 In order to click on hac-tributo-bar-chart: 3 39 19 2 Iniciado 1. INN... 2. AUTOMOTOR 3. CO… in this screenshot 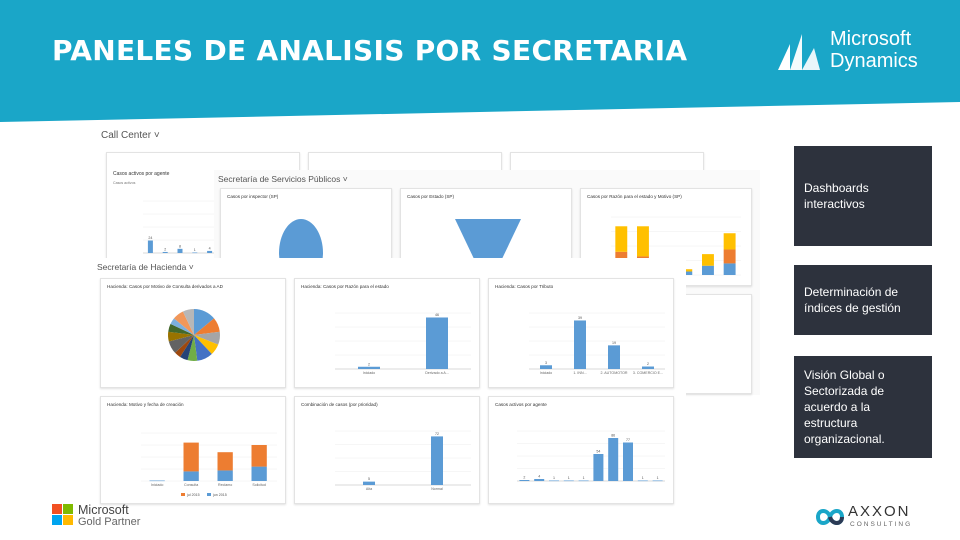, I will do `click(597, 343)`.